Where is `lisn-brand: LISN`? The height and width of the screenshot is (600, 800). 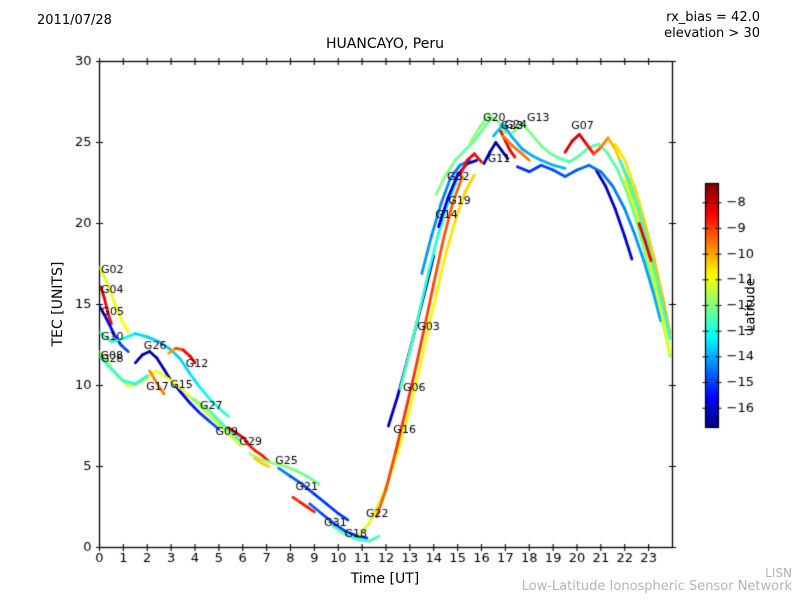 lisn-brand: LISN is located at coordinates (778, 573).